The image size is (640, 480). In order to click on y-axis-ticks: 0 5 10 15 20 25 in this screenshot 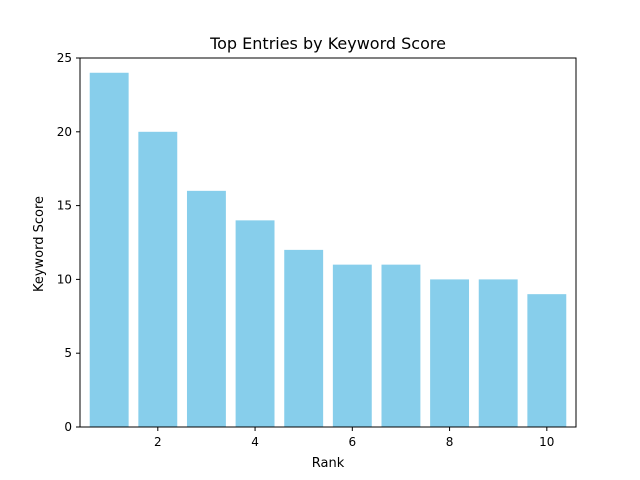, I will do `click(68, 242)`.